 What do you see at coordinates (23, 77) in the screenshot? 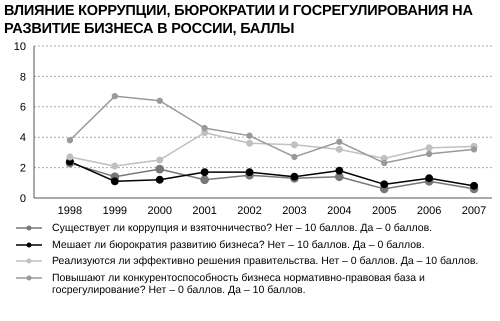
I see `y-tick-label: 8` at bounding box center [23, 77].